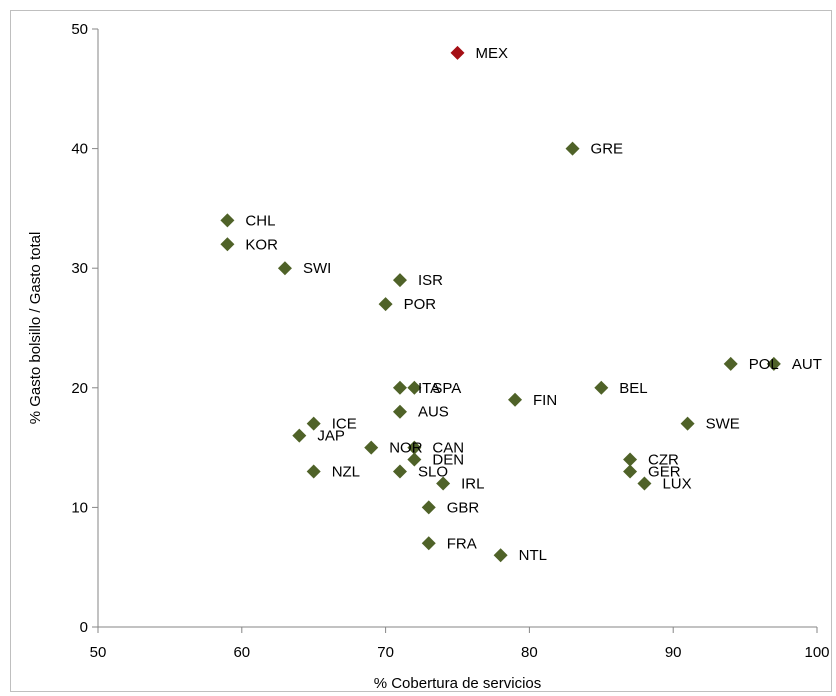  I want to click on data-point-jap, so click(299, 435).